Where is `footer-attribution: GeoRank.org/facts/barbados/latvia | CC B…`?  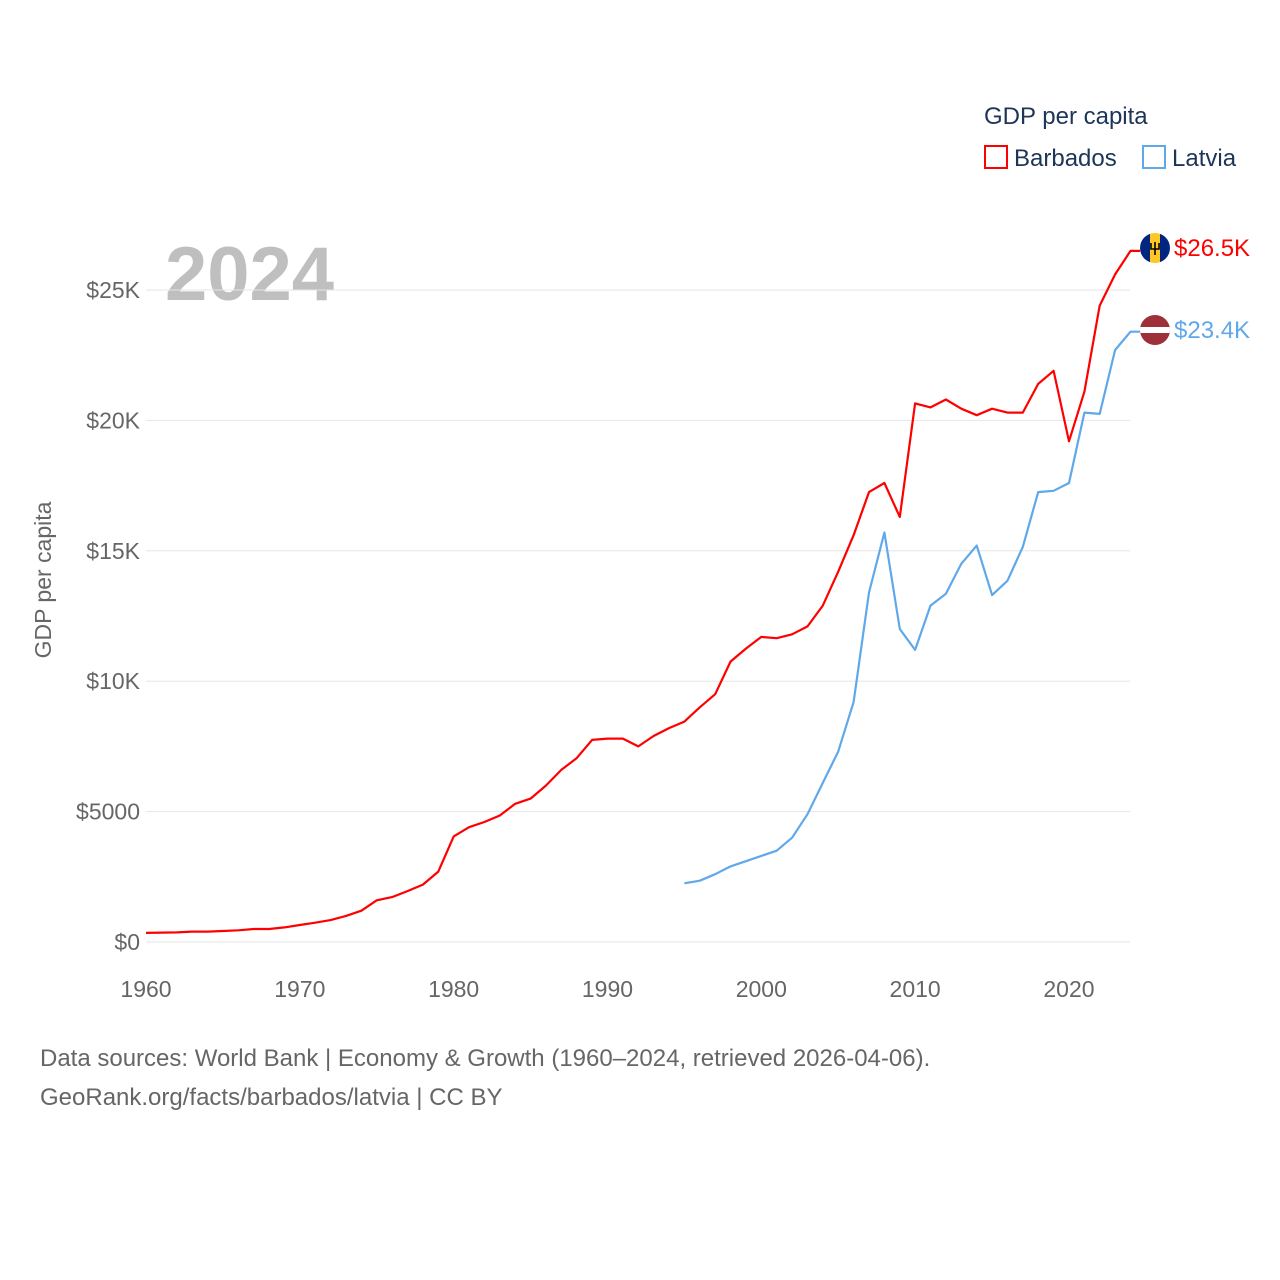 footer-attribution: GeoRank.org/facts/barbados/latvia | CC B… is located at coordinates (271, 1097).